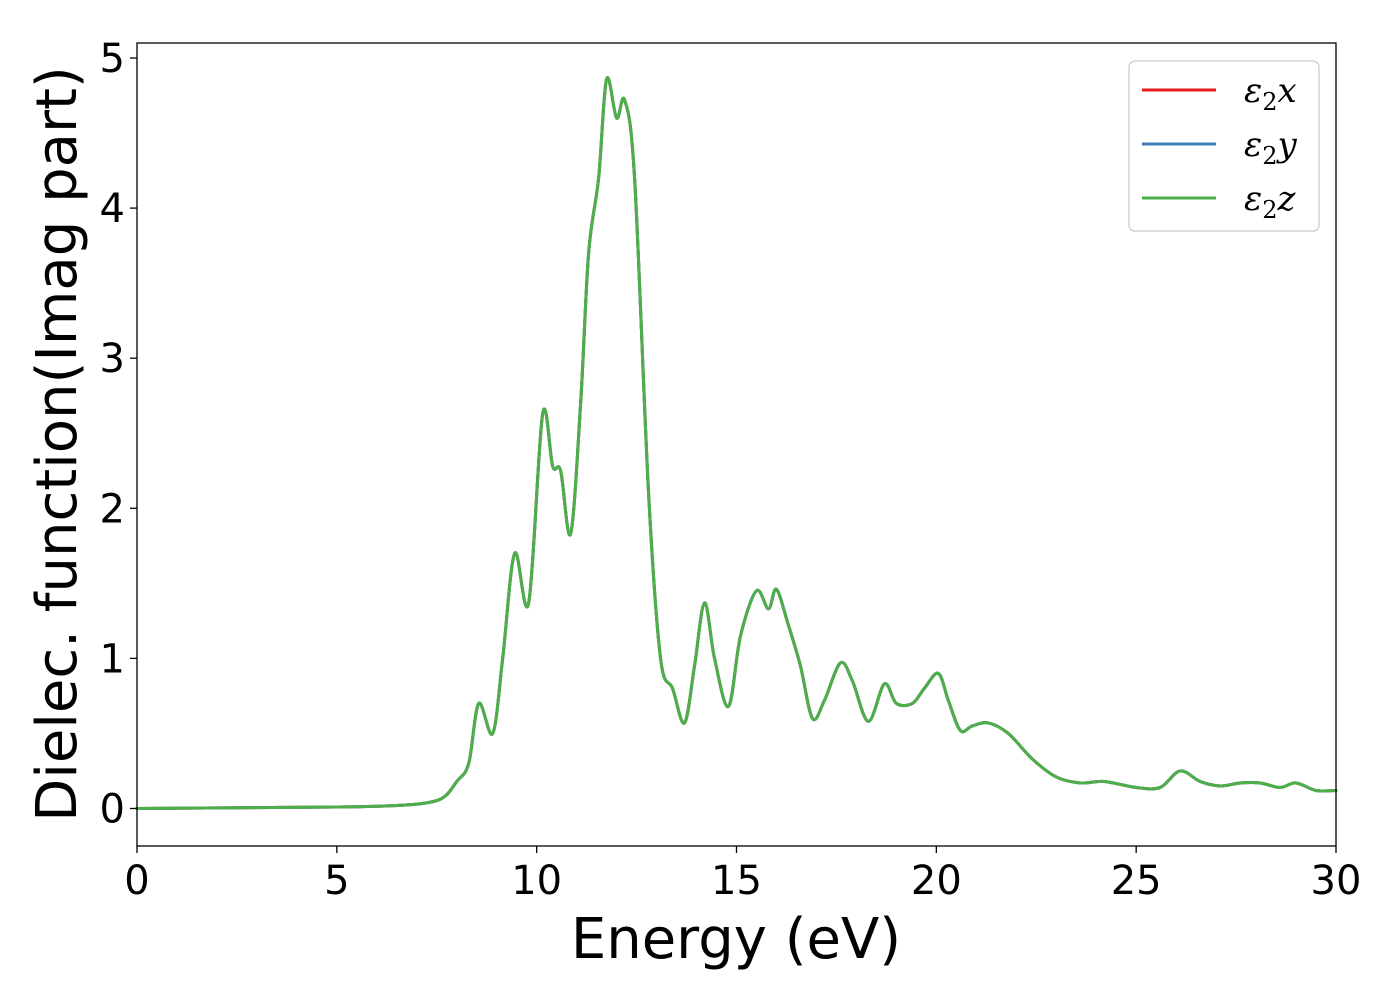  I want to click on legend-box, so click(1224, 146).